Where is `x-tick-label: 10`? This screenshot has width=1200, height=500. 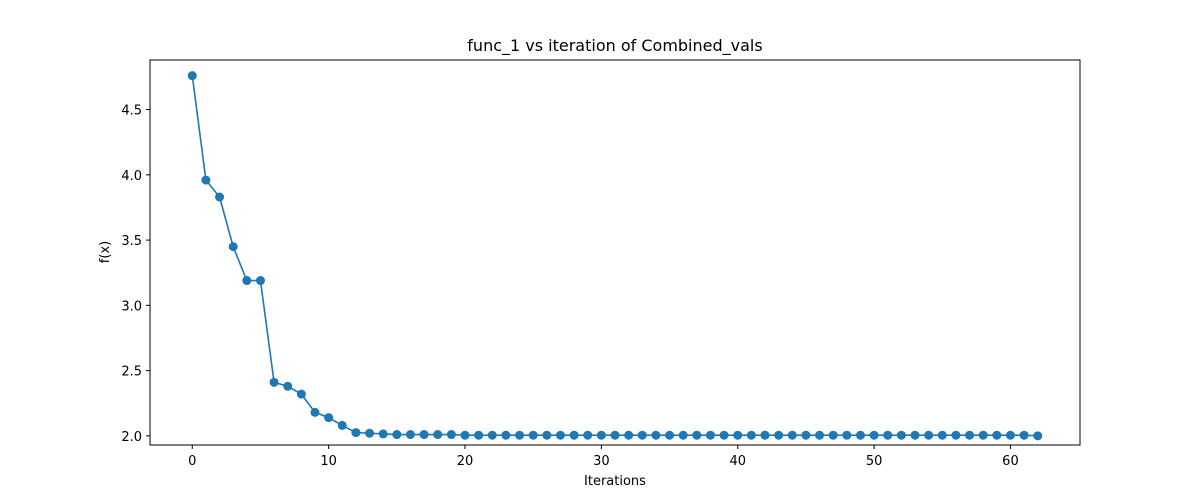 x-tick-label: 10 is located at coordinates (328, 461).